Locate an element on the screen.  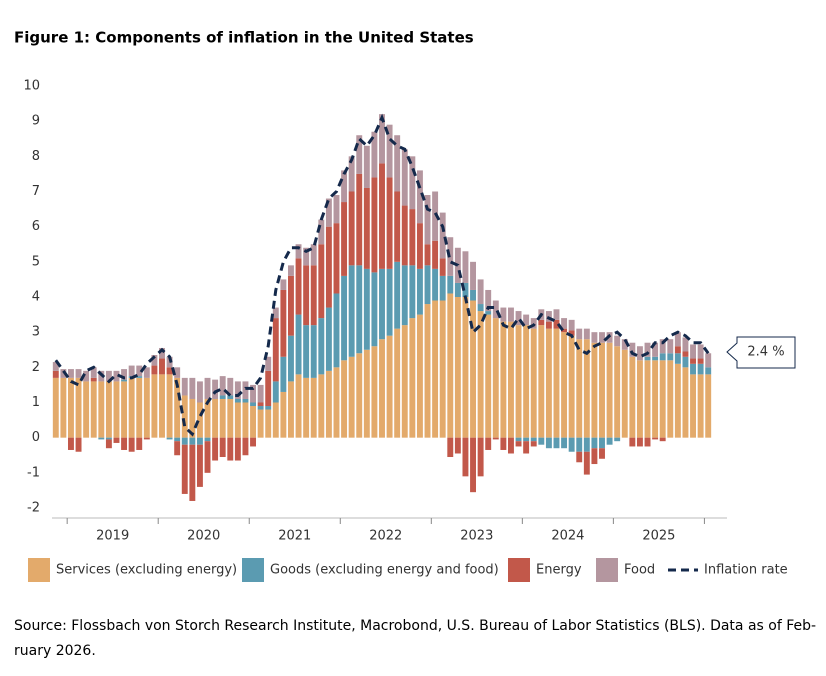
y-tick-label: 3 is located at coordinates (36, 332).